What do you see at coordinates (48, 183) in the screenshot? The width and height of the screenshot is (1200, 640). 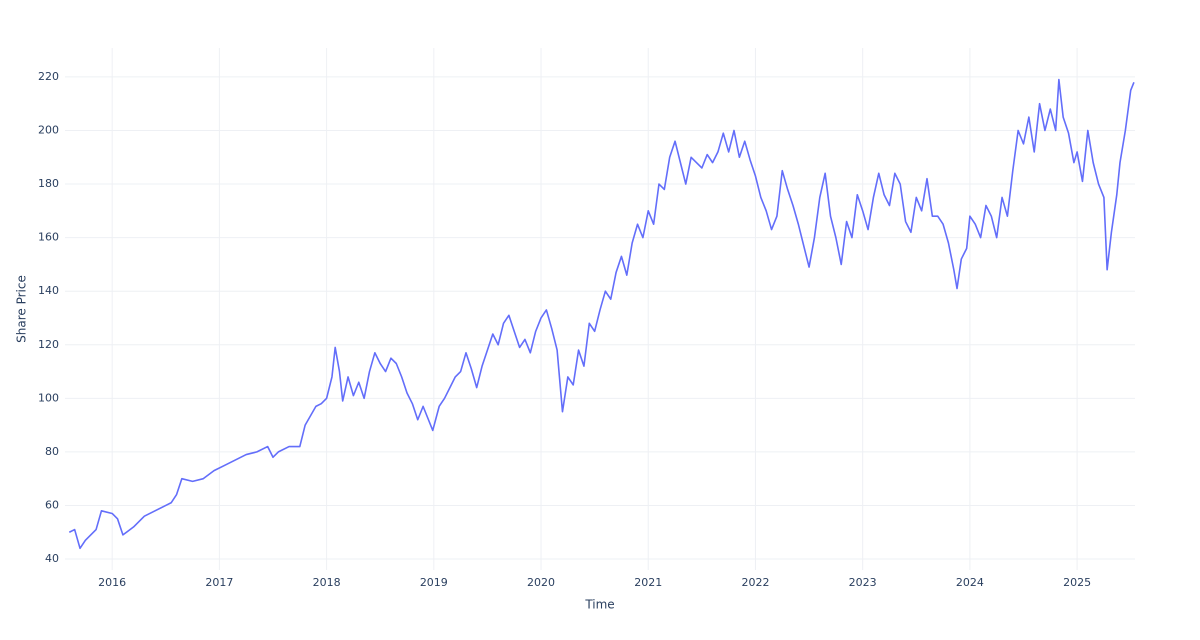 I see `y-tick-label: 180` at bounding box center [48, 183].